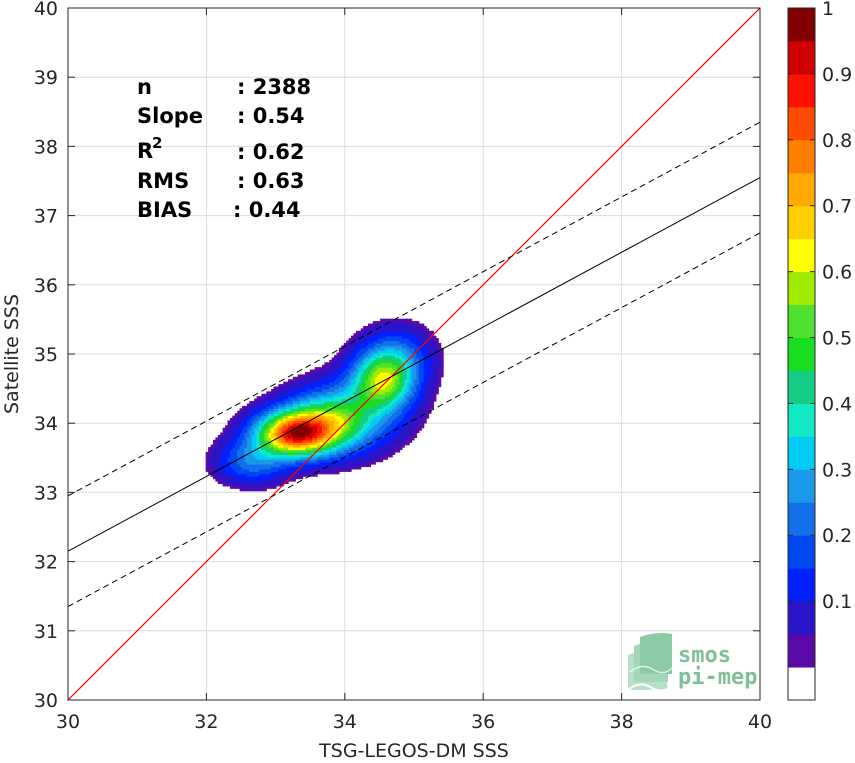 The image size is (855, 763). I want to click on y-tick-label: 35, so click(46, 355).